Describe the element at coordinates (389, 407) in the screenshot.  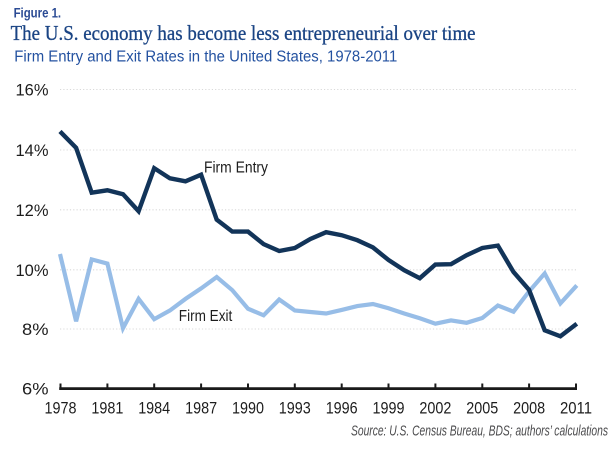
I see `svg-text: 1999` at that location.